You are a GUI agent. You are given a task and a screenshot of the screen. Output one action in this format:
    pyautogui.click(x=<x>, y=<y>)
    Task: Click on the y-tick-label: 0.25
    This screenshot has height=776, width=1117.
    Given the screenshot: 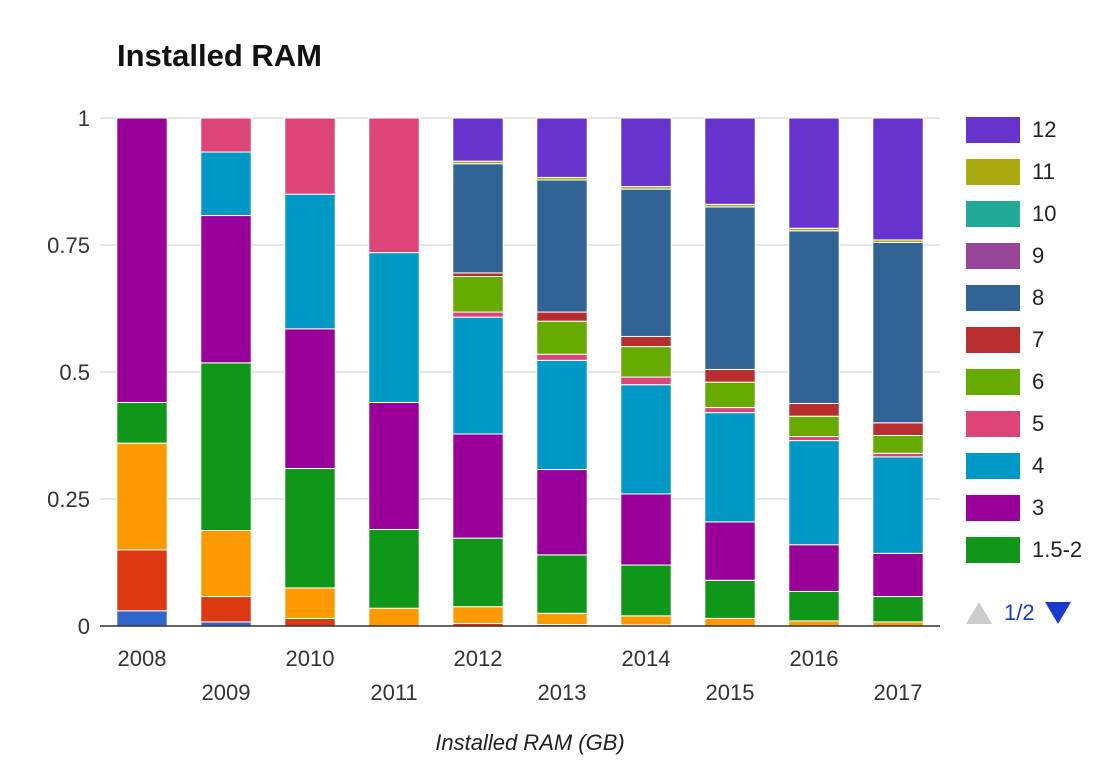 What is the action you would take?
    pyautogui.click(x=68, y=499)
    